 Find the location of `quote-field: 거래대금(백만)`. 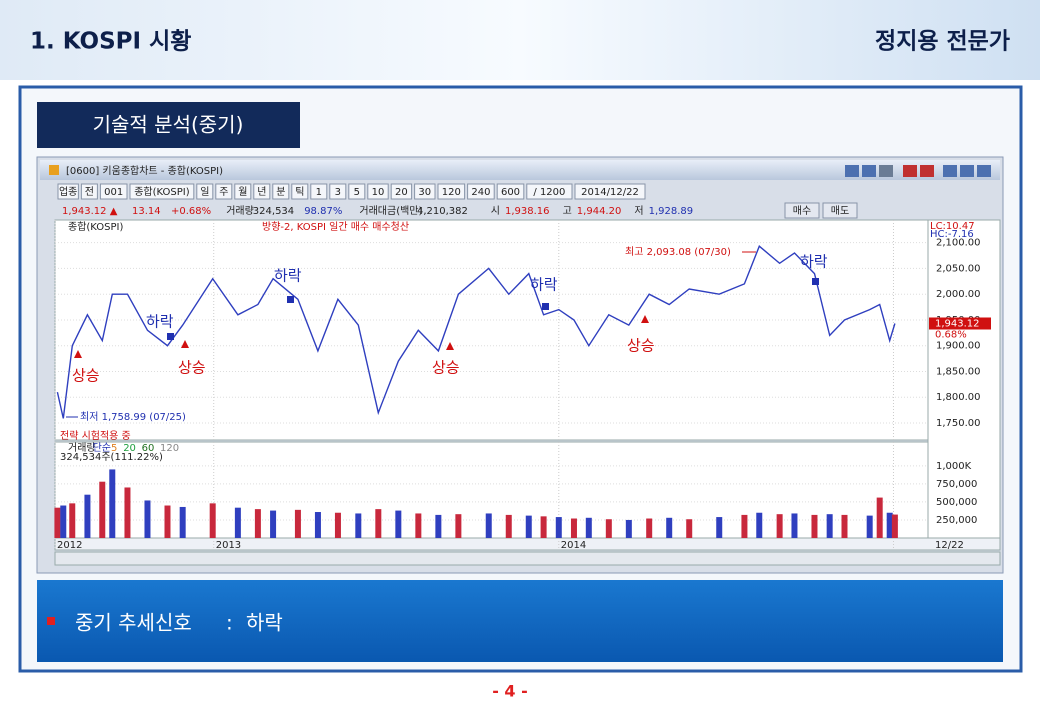

quote-field: 거래대금(백만) is located at coordinates (390, 211).